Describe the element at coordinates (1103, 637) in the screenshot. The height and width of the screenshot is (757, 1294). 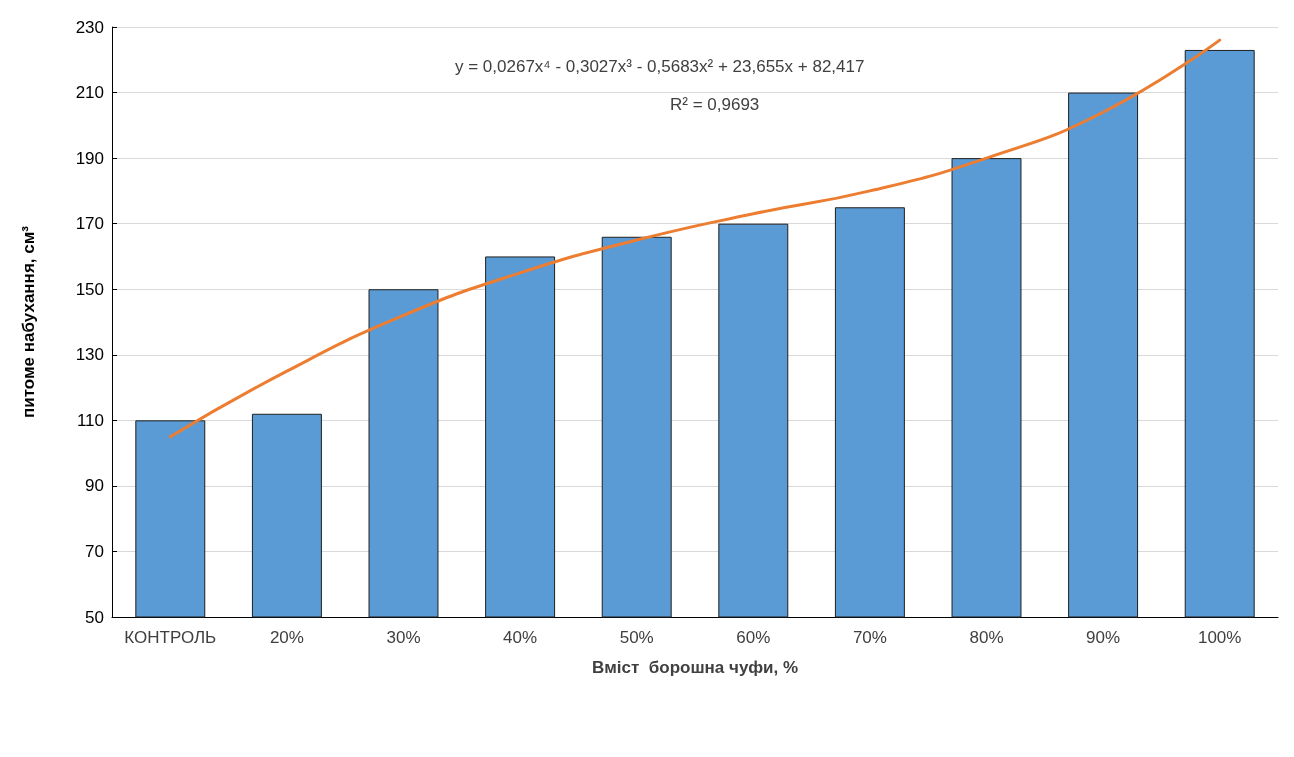
I see `x-tick-label: 90%` at that location.